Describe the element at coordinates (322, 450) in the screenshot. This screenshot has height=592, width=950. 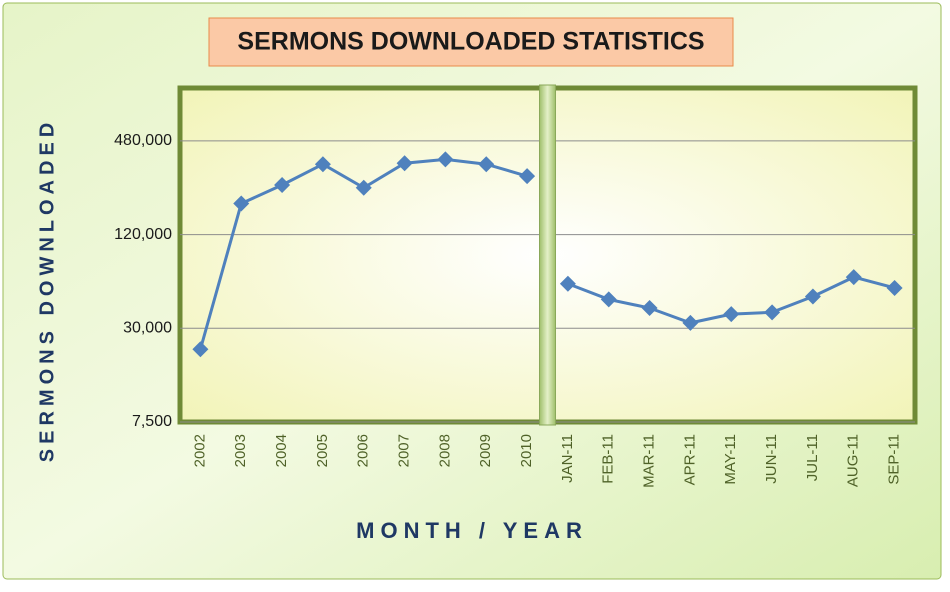
I see `x-tick-label: 2005` at that location.